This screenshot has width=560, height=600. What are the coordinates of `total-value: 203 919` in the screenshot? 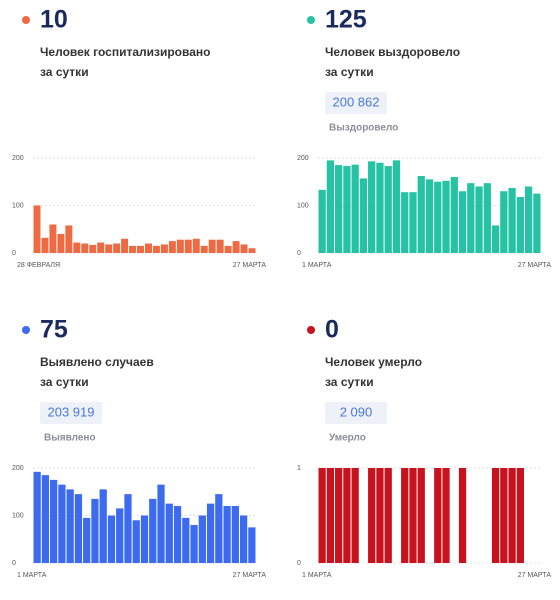 It's located at (71, 411).